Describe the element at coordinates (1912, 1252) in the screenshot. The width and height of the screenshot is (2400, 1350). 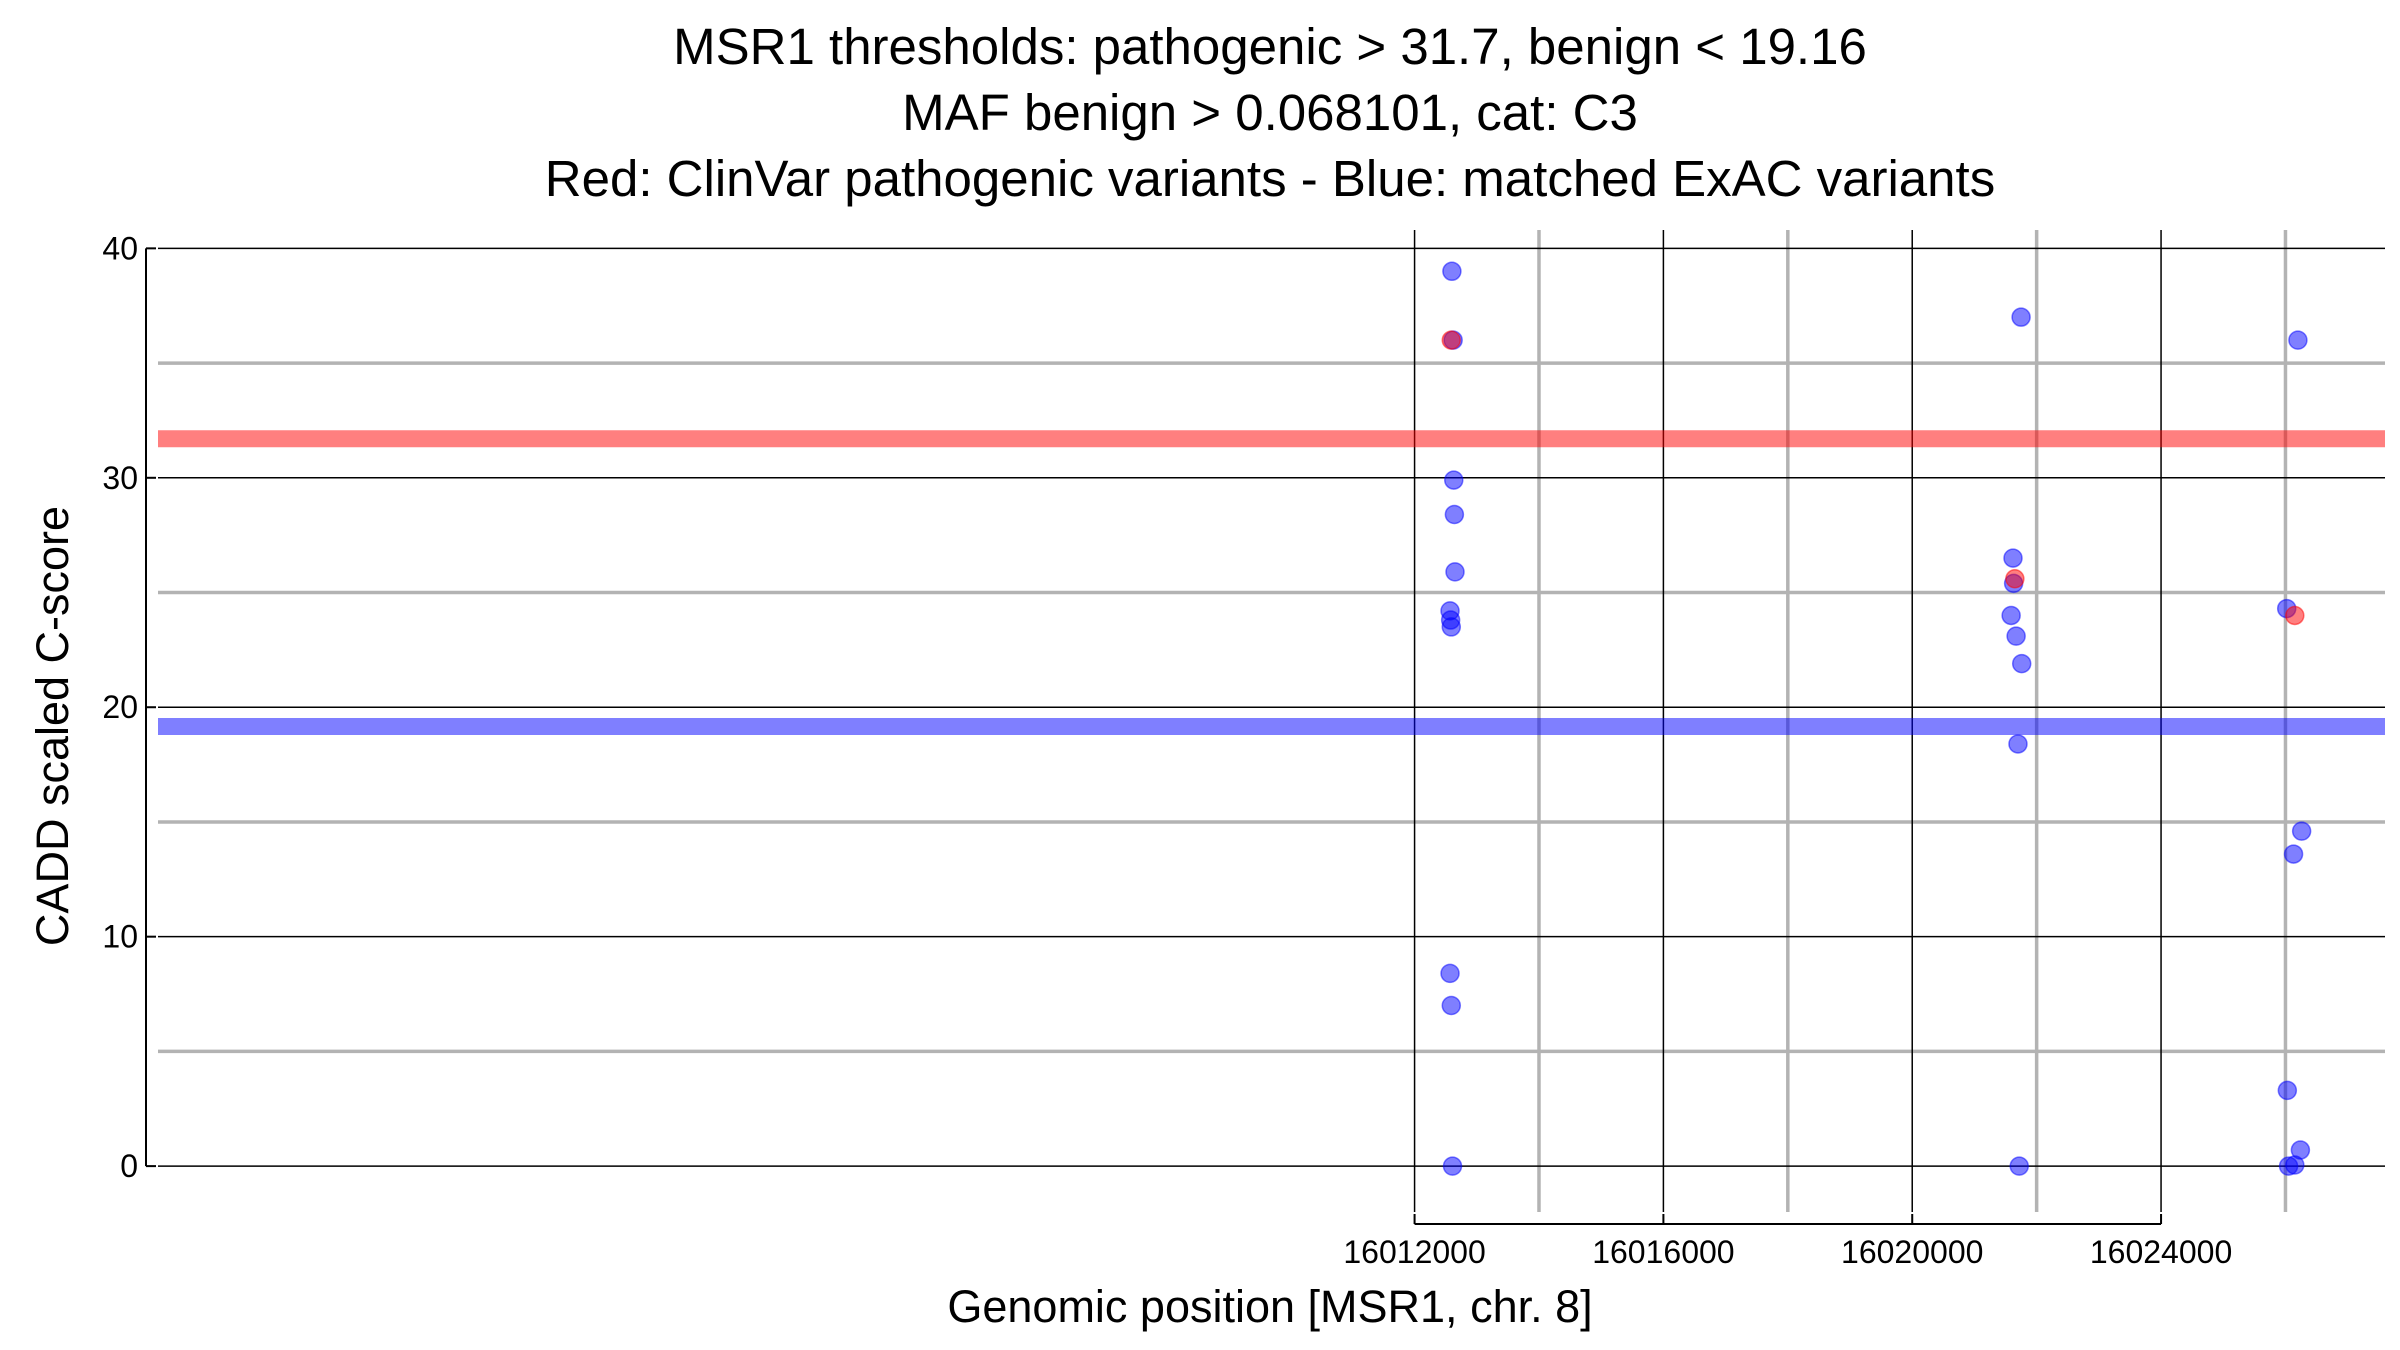
I see `x-tick-label: 16020000` at that location.